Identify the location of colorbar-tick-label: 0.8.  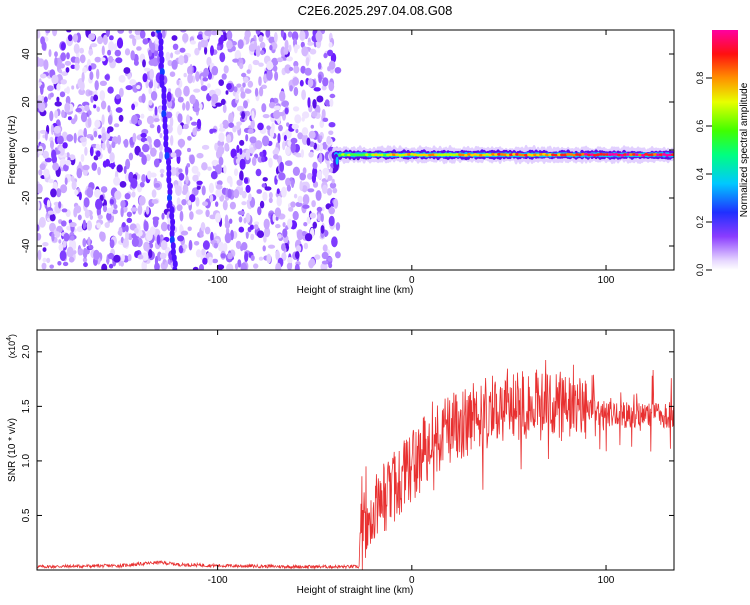
(700, 78).